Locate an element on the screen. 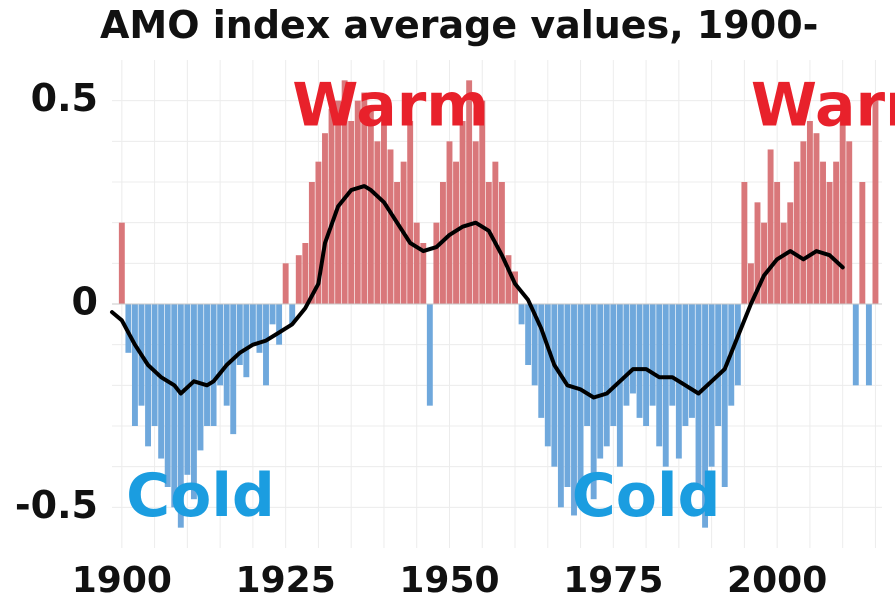 Image resolution: width=895 pixels, height=610 pixels. annotation-label: Cold is located at coordinates (200, 496).